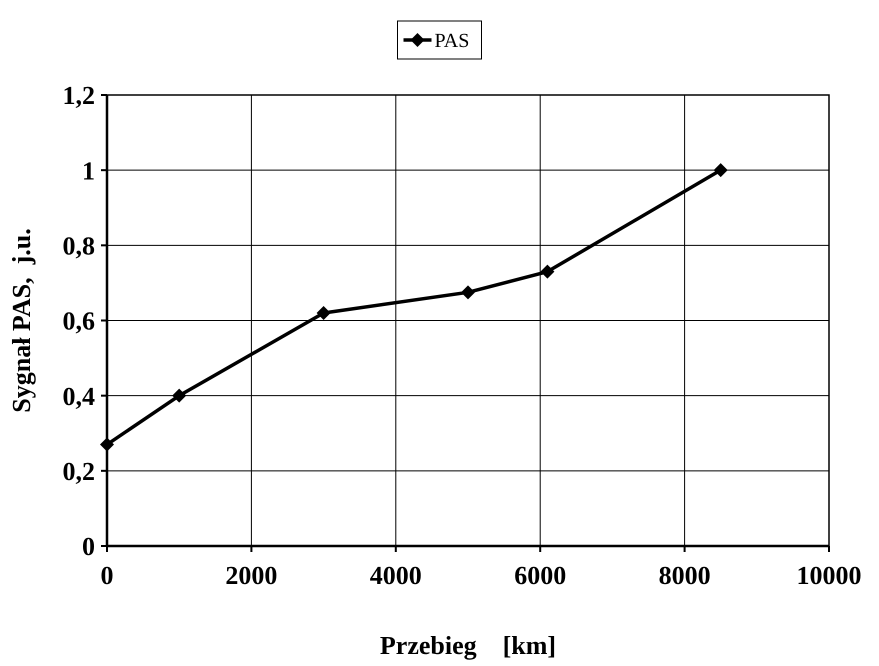 Image resolution: width=879 pixels, height=666 pixels. Describe the element at coordinates (78, 245) in the screenshot. I see `y-tick-label: 0,8` at that location.